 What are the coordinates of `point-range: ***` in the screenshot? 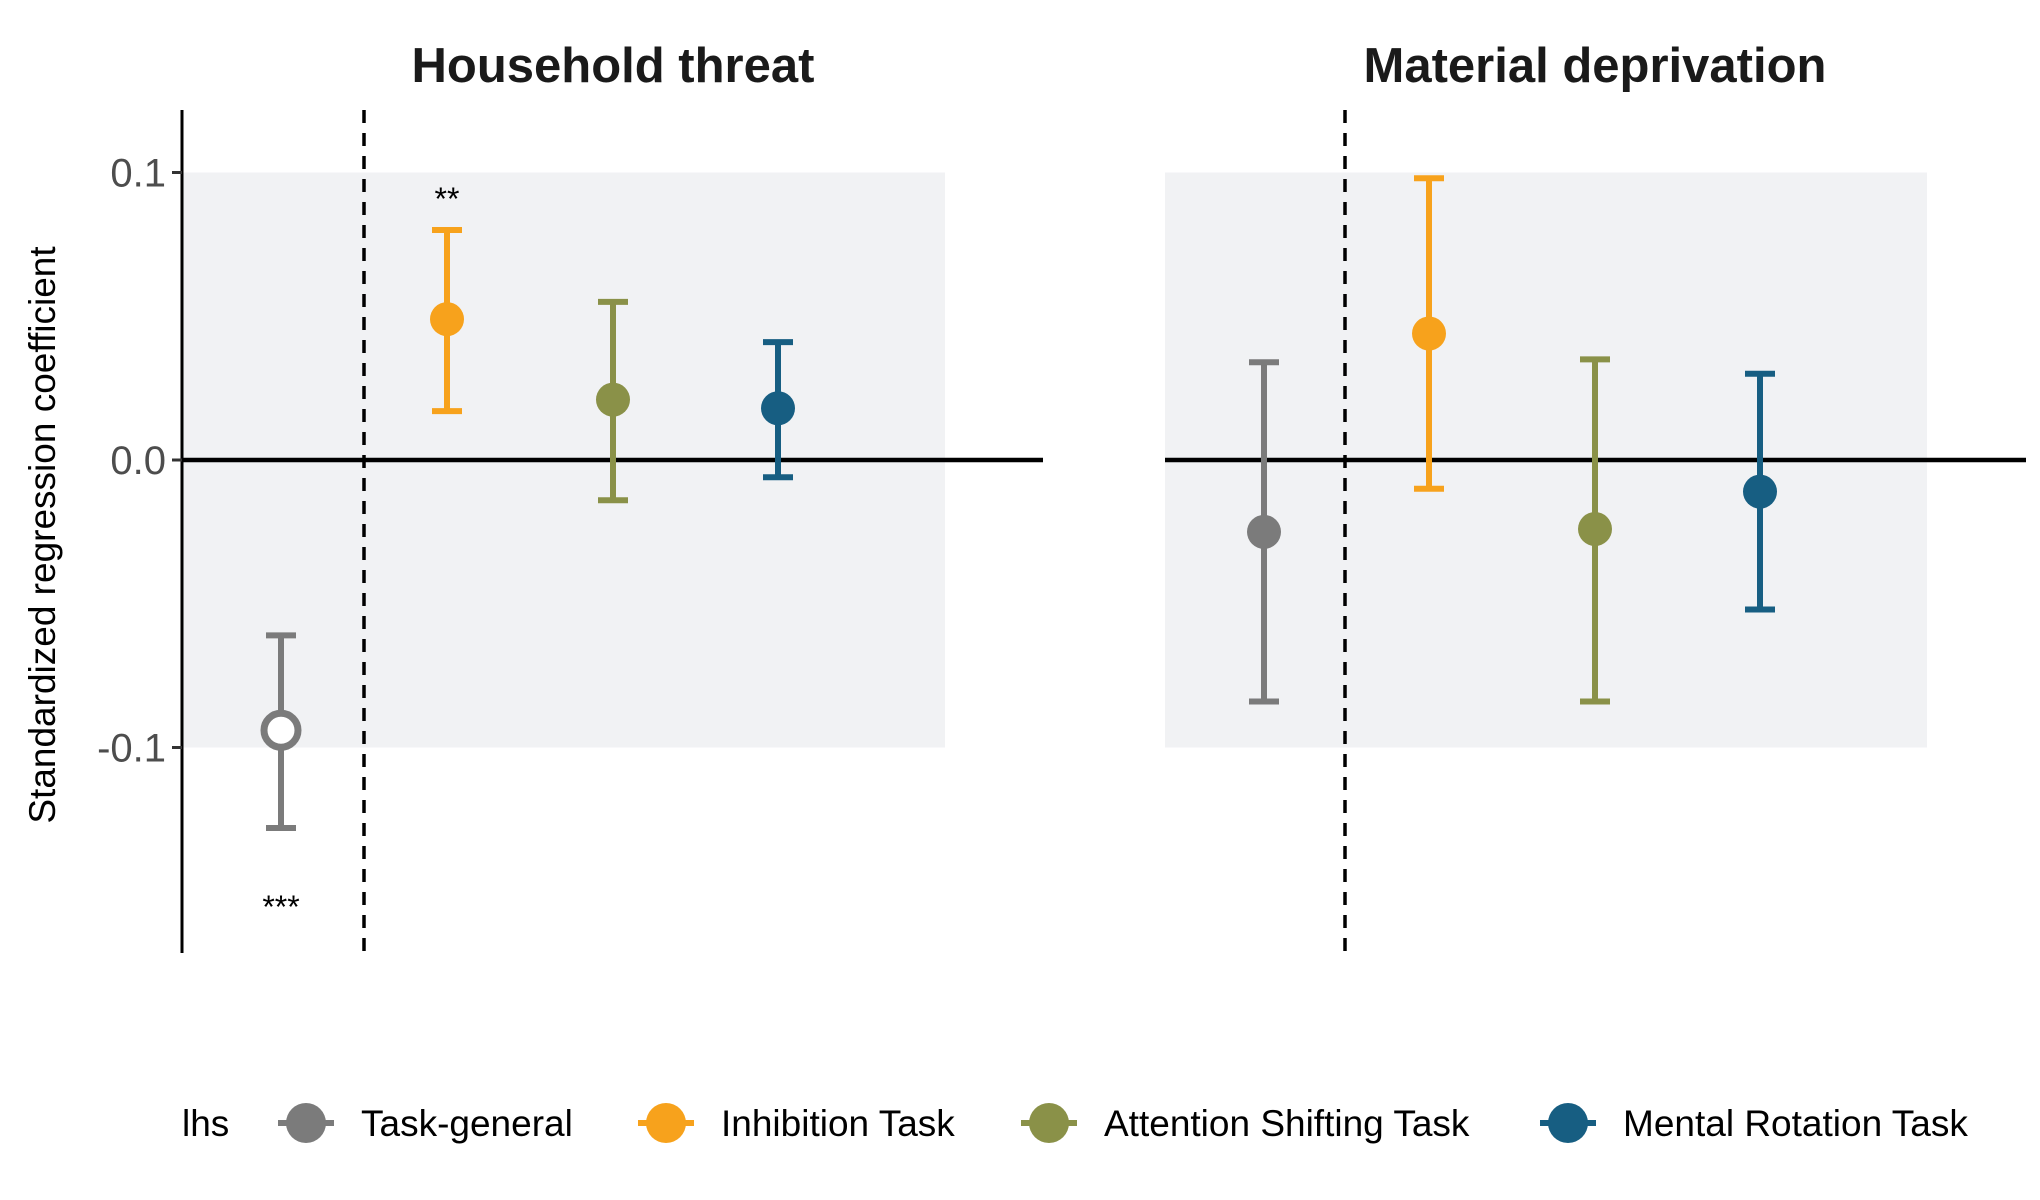 It's located at (281, 778).